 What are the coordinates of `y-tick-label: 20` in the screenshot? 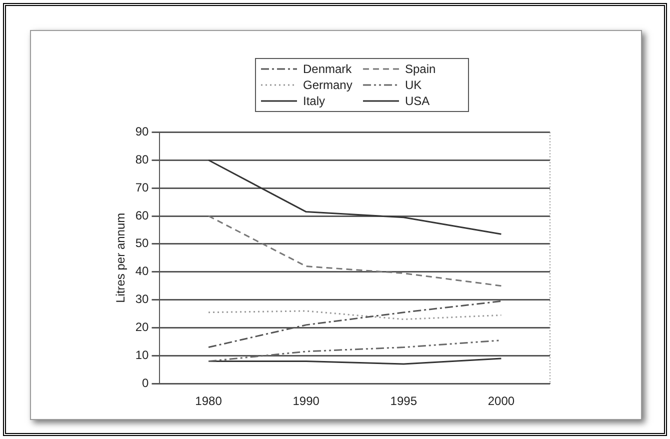 It's located at (142, 327).